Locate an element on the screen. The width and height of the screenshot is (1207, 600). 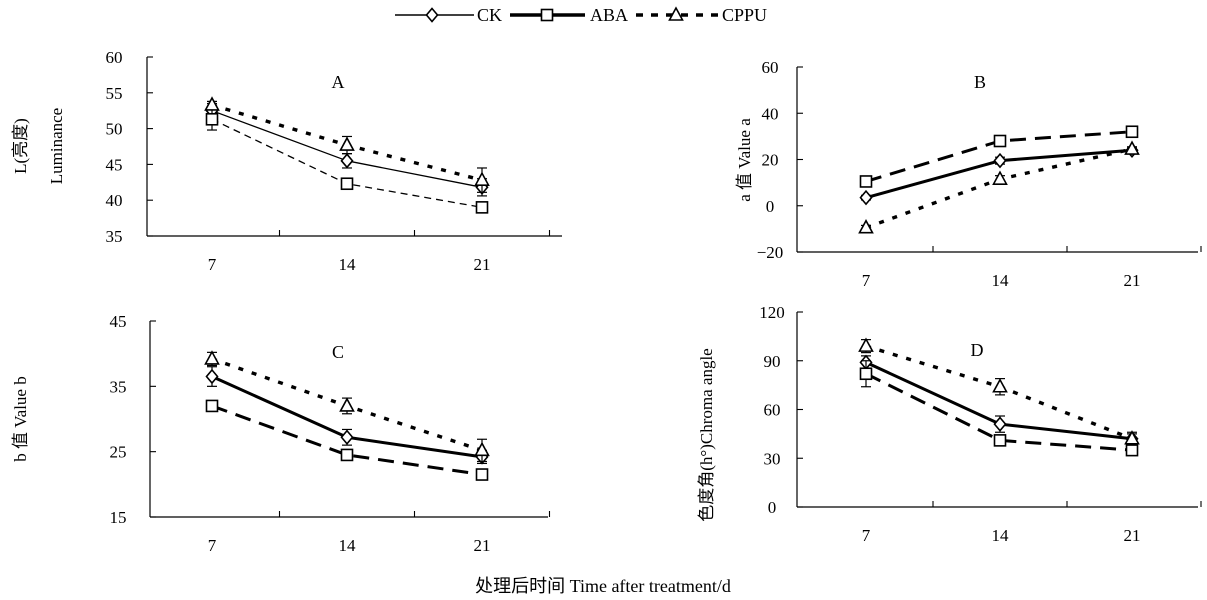
series-ck is located at coordinates (999, 400).